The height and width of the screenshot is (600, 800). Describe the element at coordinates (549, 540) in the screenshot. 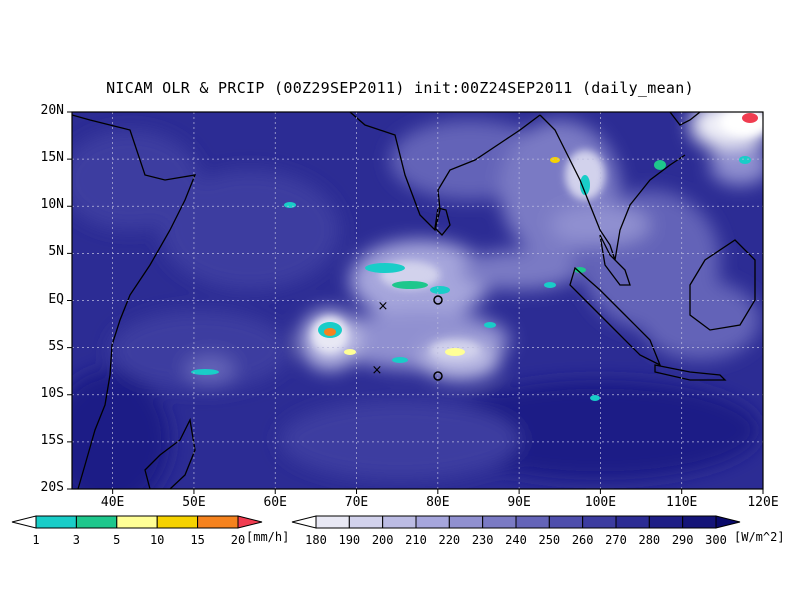

I see `colorbar-label: 250` at that location.